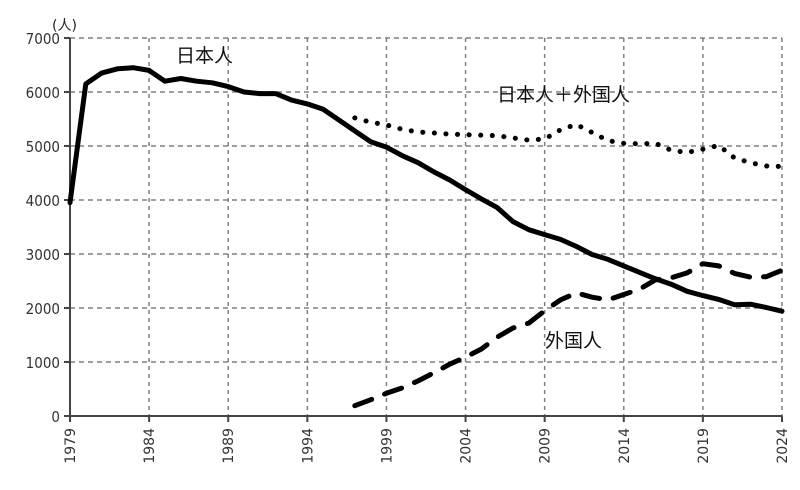  Describe the element at coordinates (783, 446) in the screenshot. I see `x-tick-label: 2024` at that location.